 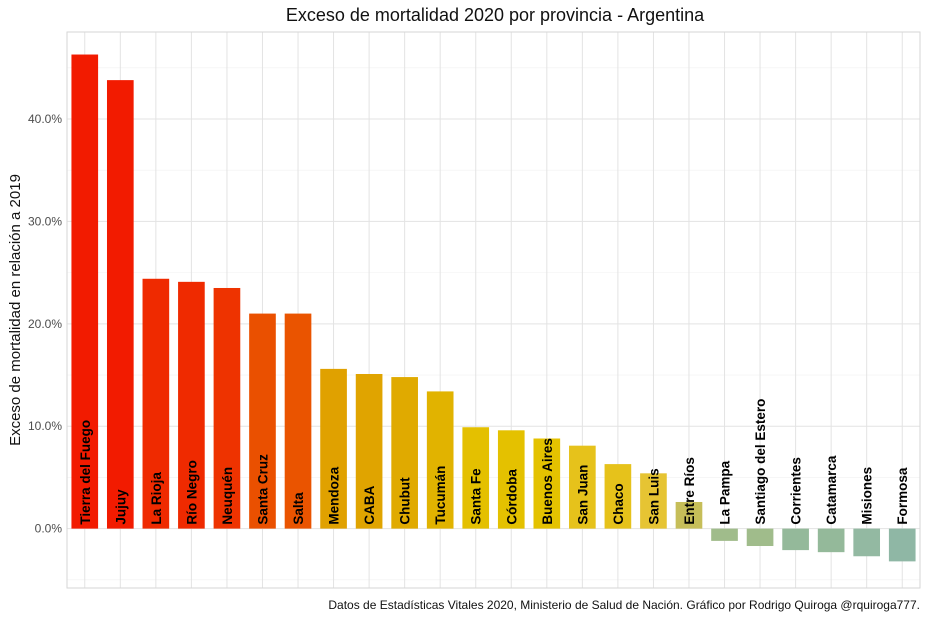 What do you see at coordinates (120, 507) in the screenshot?
I see `bar-label: Jujuy` at bounding box center [120, 507].